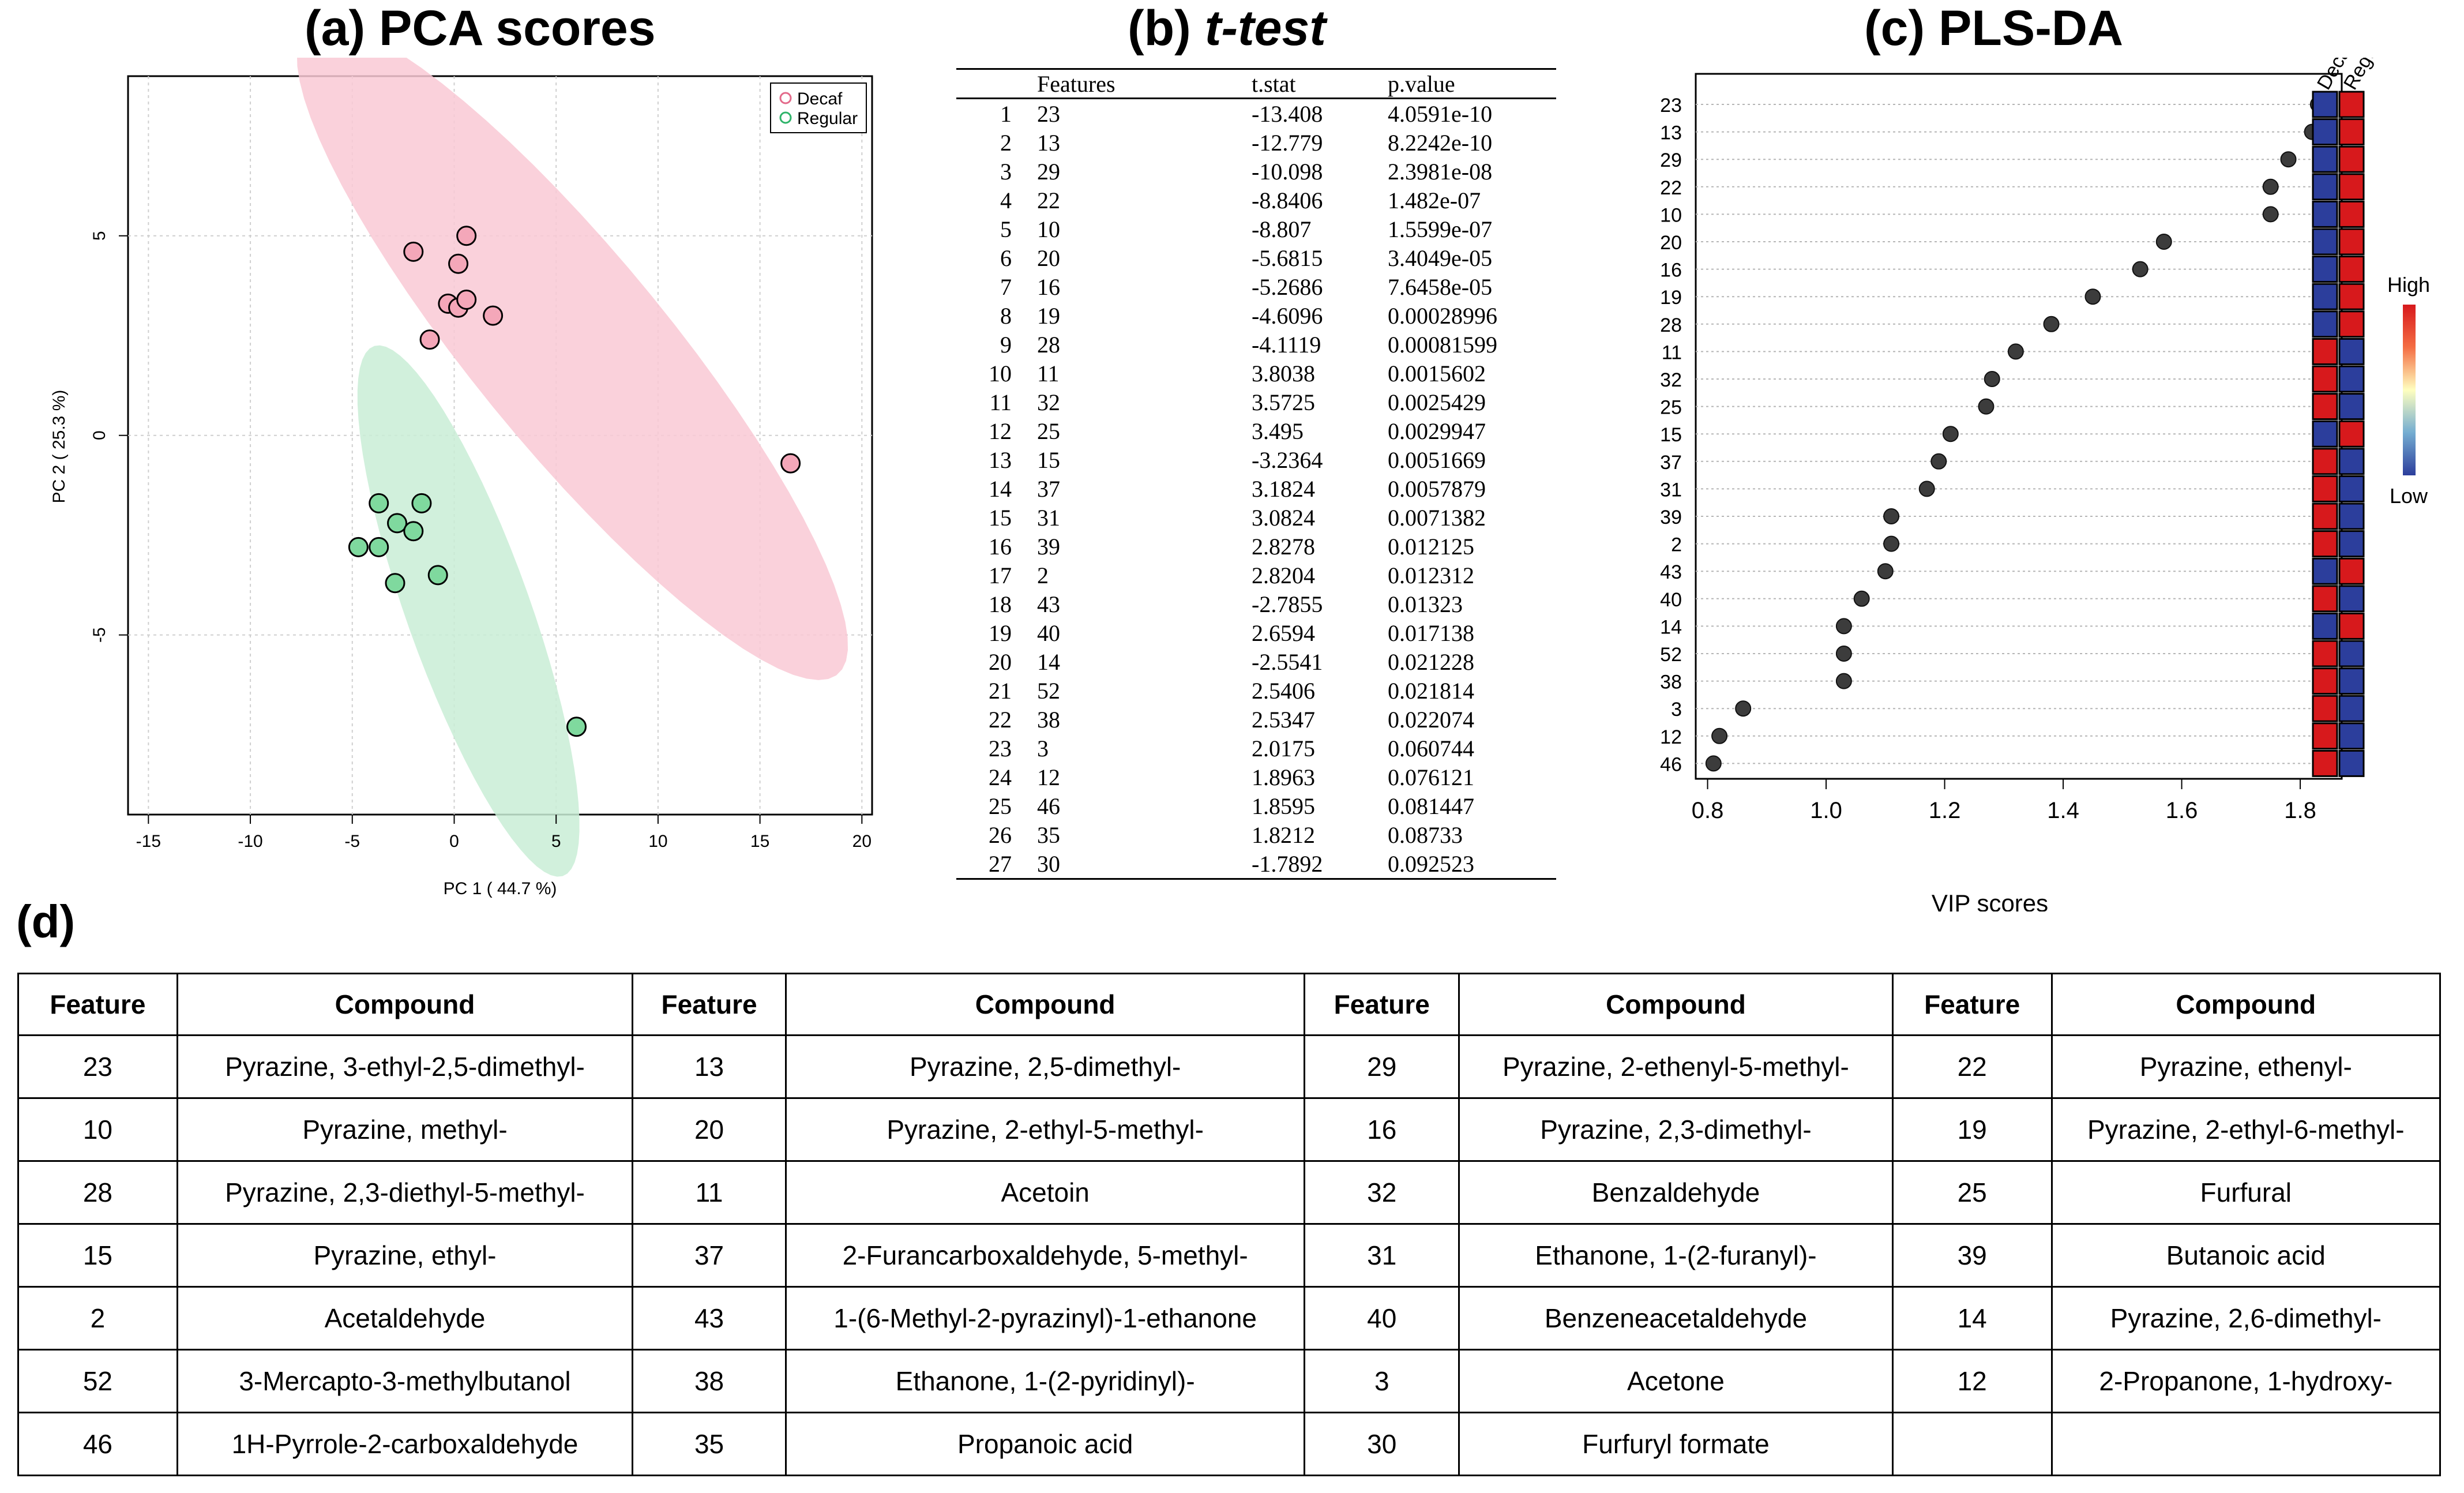 The width and height of the screenshot is (2464, 1493). What do you see at coordinates (556, 841) in the screenshot?
I see `pca-xtick-label: 5` at bounding box center [556, 841].